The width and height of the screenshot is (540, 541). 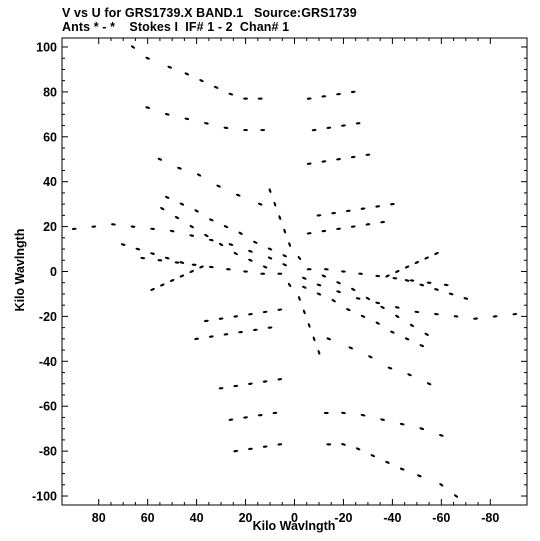 What do you see at coordinates (296, 518) in the screenshot?
I see `x-tick-labels: 80 60 40 20 0 -20 -40 -60 -80` at bounding box center [296, 518].